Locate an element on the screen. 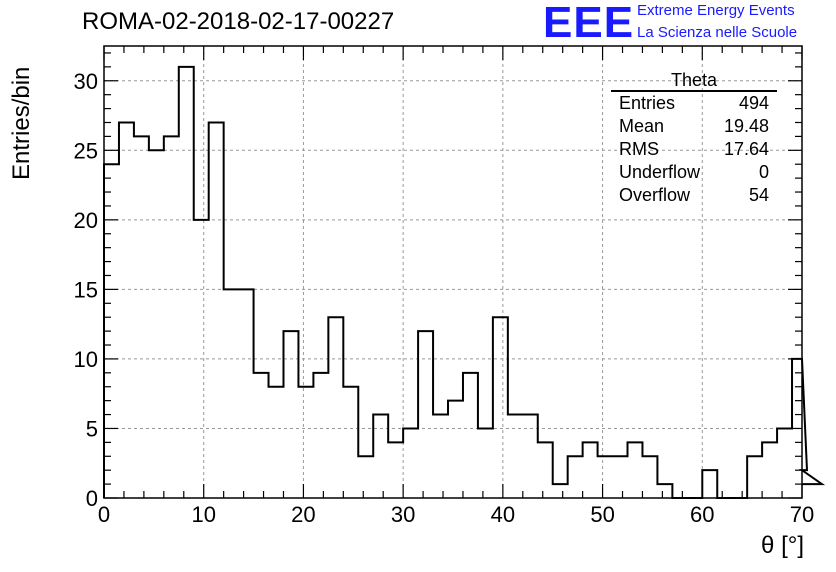 The width and height of the screenshot is (836, 572). stats-value: 494 is located at coordinates (753, 103).